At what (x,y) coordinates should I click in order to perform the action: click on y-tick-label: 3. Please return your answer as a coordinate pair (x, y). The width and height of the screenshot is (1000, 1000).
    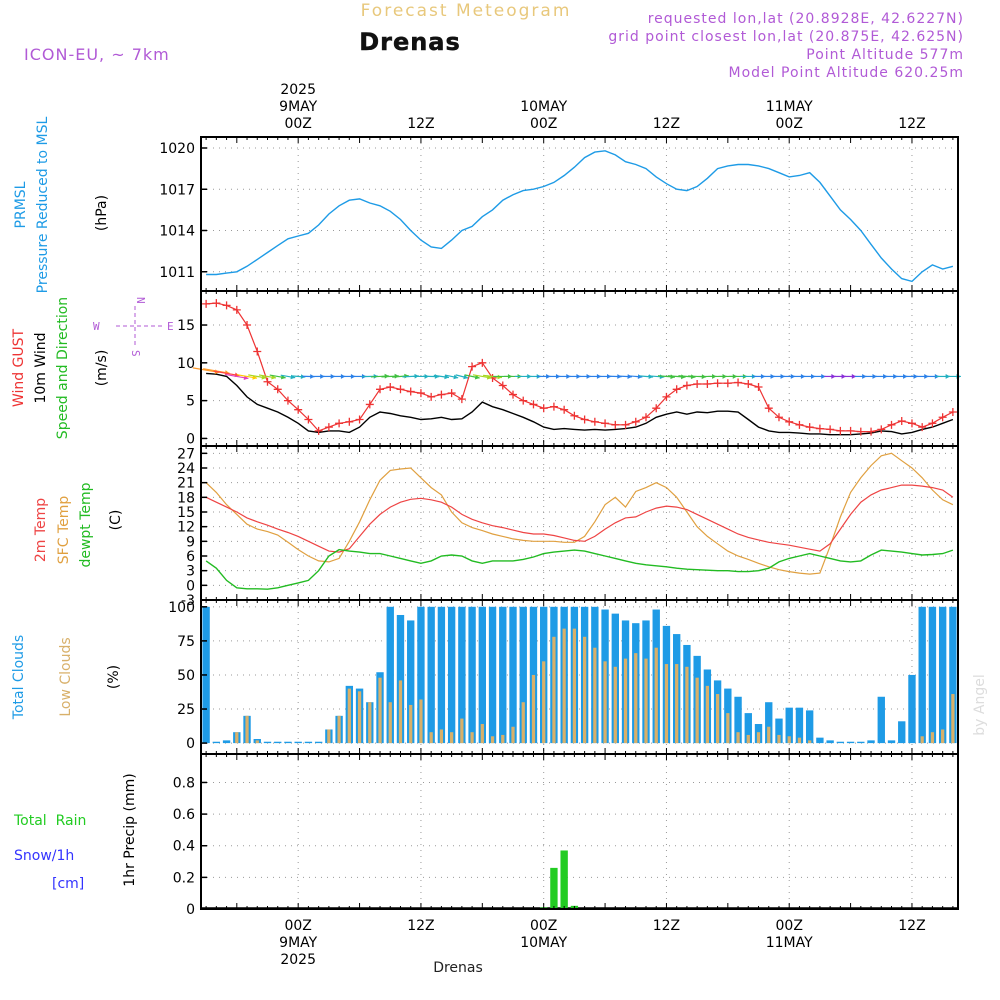
    Looking at the image, I should click on (190, 572).